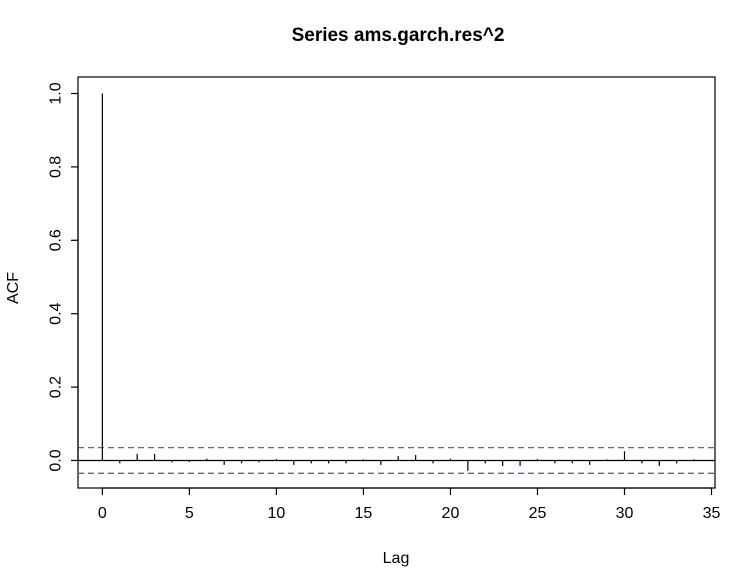  Describe the element at coordinates (56, 93) in the screenshot. I see `y-tick-label: 1.0` at that location.